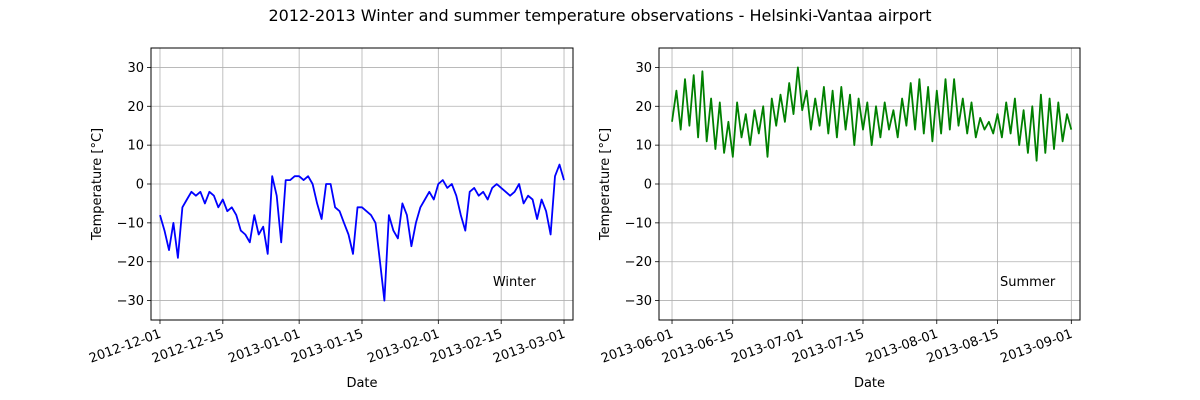 Image resolution: width=1200 pixels, height=400 pixels. Describe the element at coordinates (643, 107) in the screenshot. I see `summer-y-tick-label: 20` at that location.